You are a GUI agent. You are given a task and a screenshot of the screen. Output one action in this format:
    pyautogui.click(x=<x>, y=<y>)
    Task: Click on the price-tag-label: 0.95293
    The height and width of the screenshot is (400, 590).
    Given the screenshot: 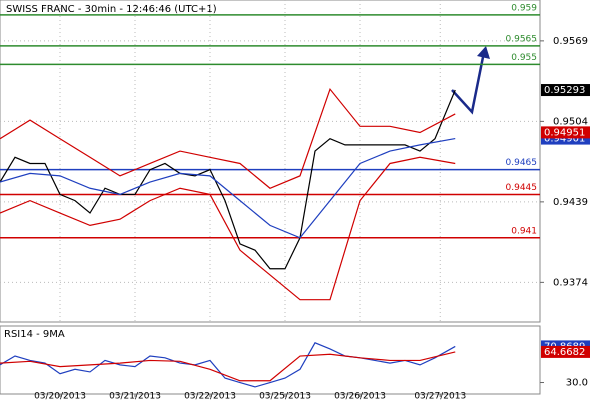 What is the action you would take?
    pyautogui.click(x=564, y=90)
    